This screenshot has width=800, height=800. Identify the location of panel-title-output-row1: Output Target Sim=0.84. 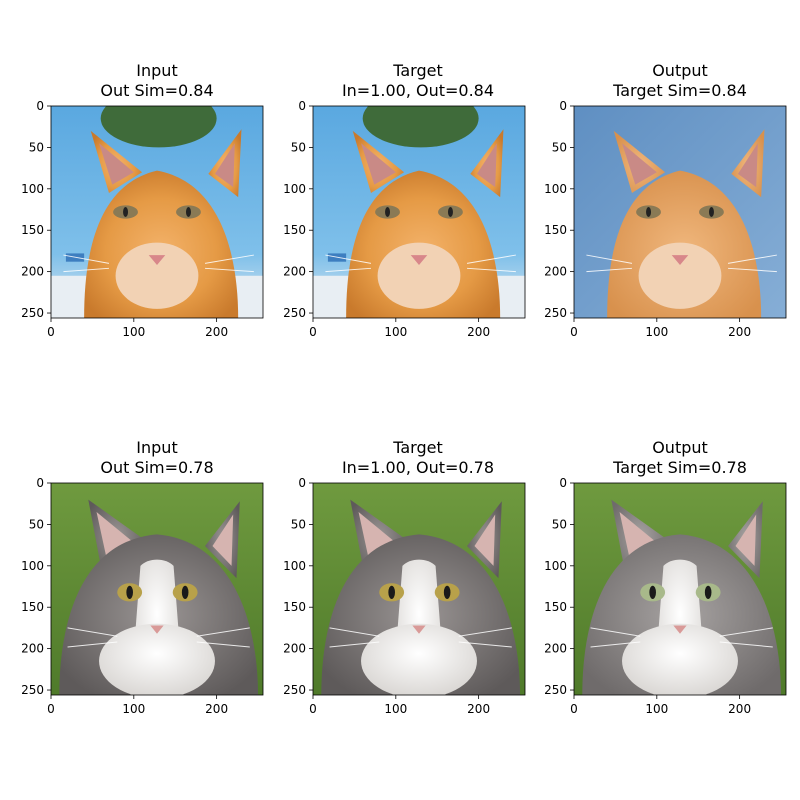
(680, 80).